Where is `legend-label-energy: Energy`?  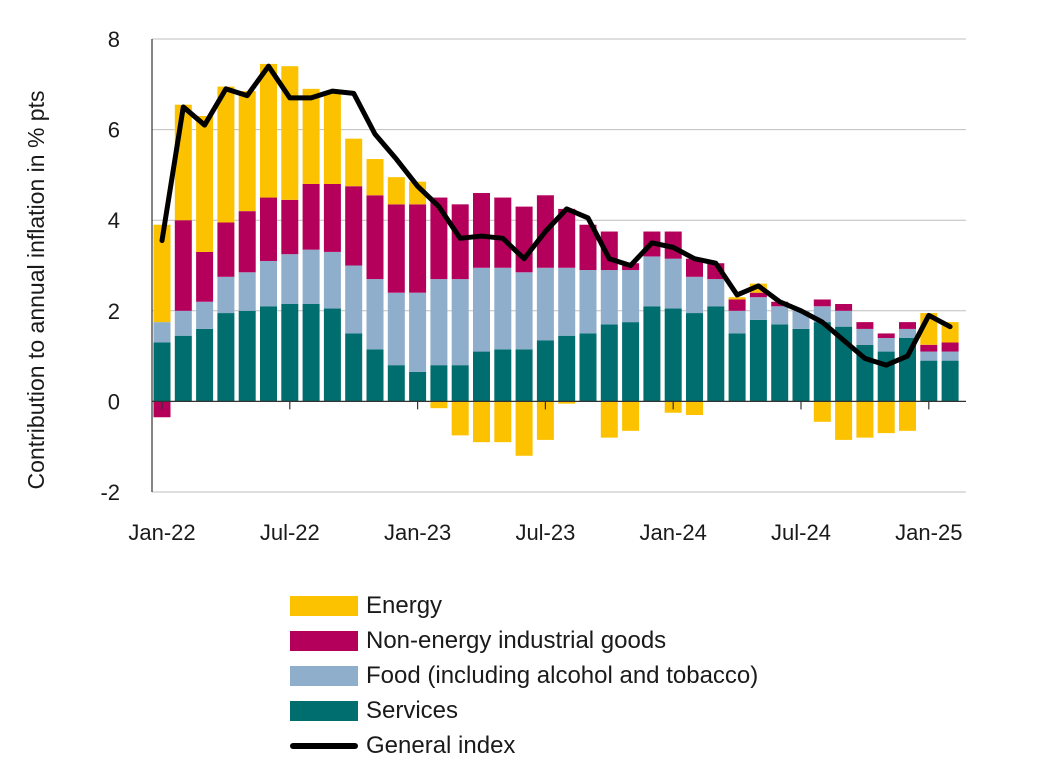 legend-label-energy: Energy is located at coordinates (404, 605).